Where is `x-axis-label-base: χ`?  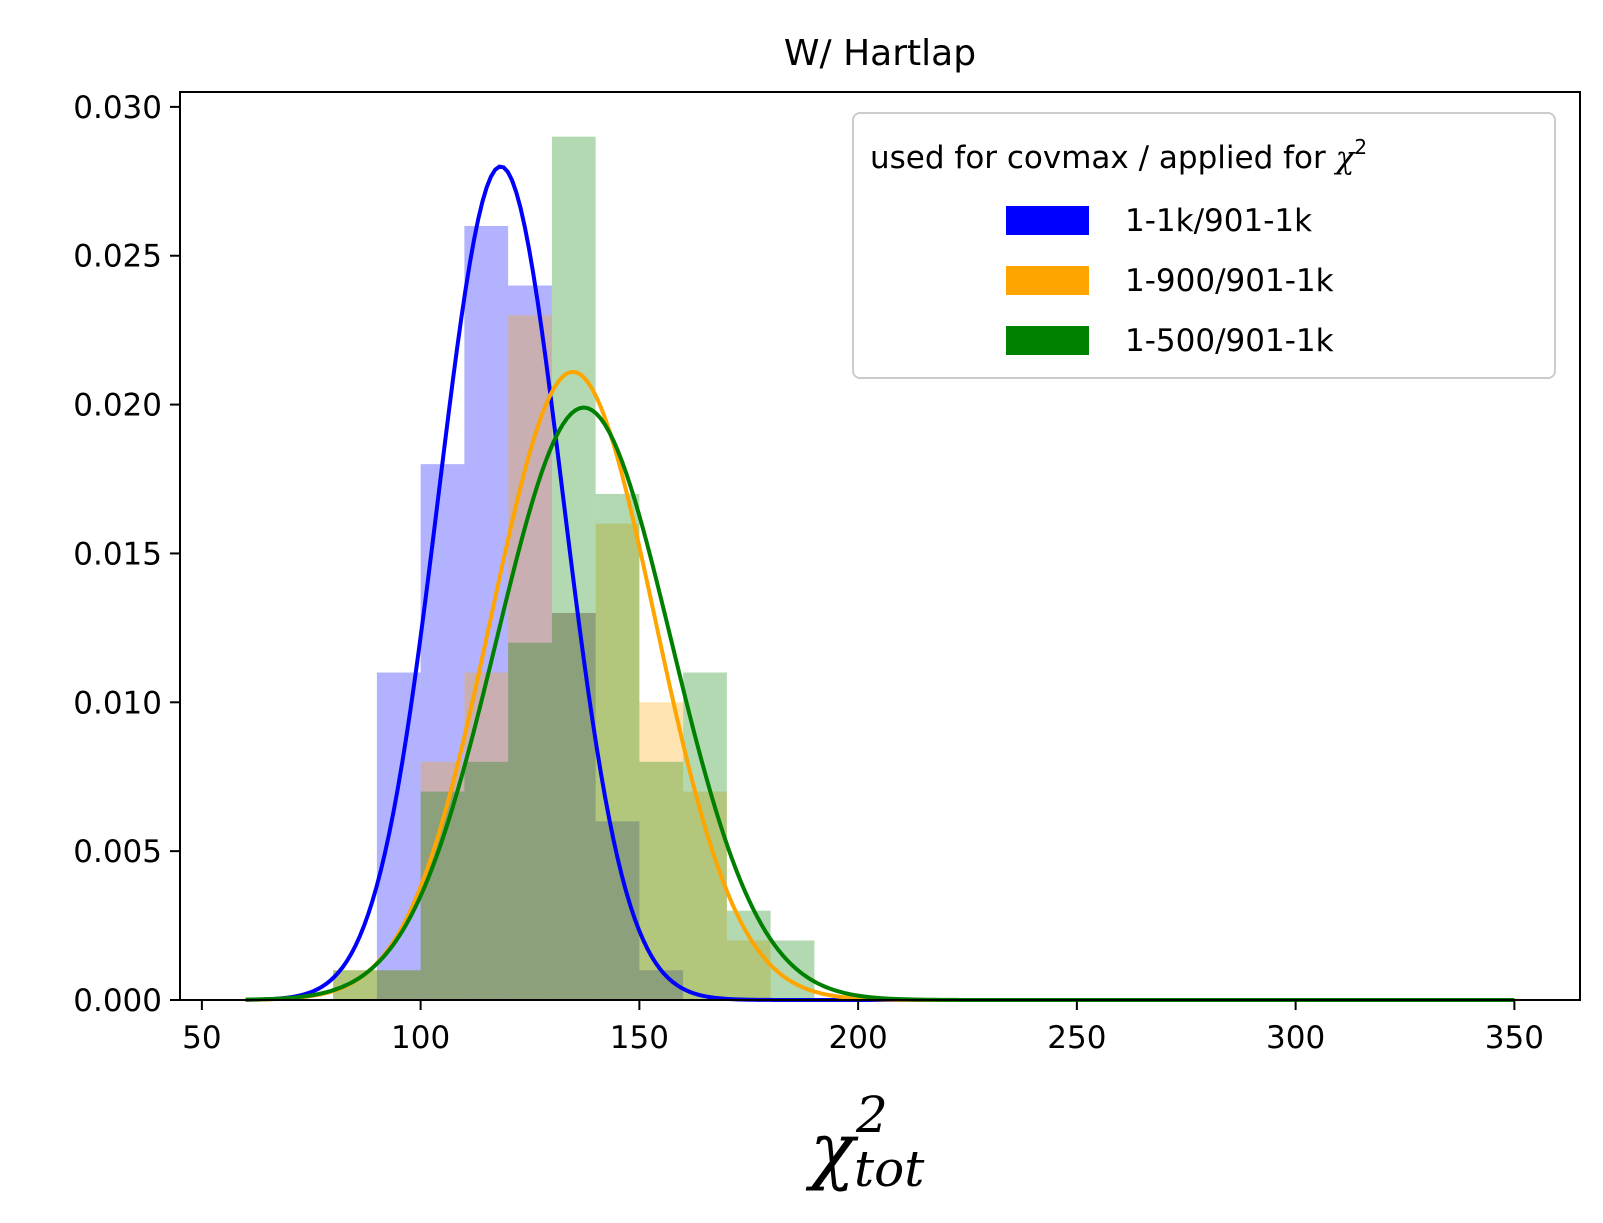
x-axis-label-base: χ is located at coordinates (832, 1150).